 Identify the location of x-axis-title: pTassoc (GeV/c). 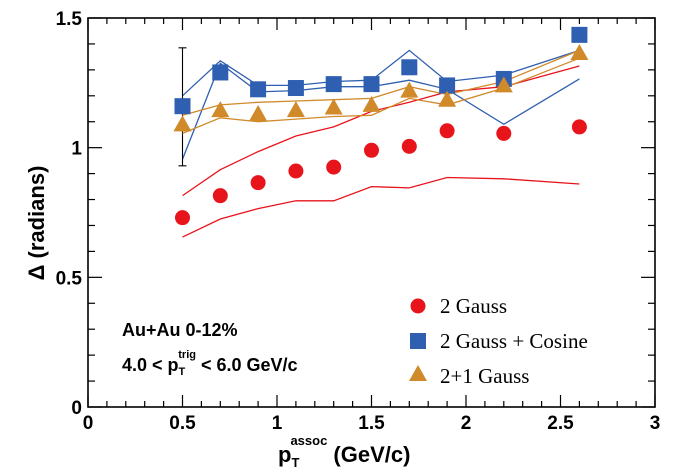
(344, 451).